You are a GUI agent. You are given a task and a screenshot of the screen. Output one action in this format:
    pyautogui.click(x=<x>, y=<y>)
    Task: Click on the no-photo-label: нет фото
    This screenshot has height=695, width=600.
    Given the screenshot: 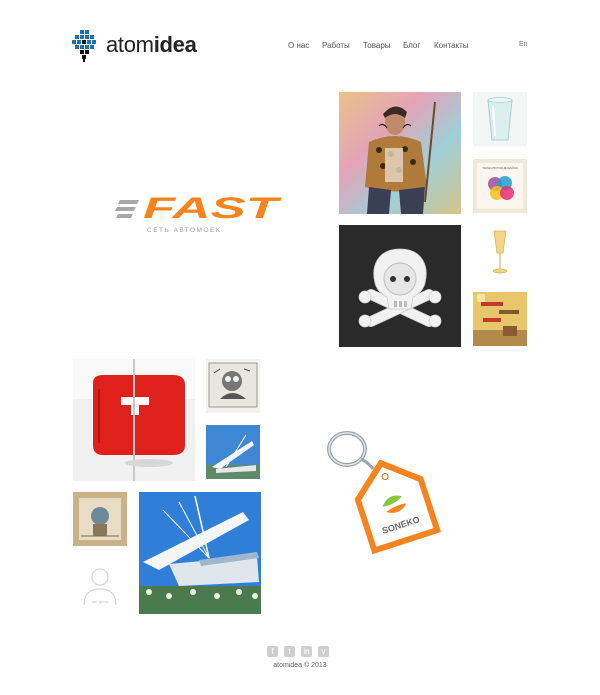 What is the action you would take?
    pyautogui.click(x=100, y=601)
    